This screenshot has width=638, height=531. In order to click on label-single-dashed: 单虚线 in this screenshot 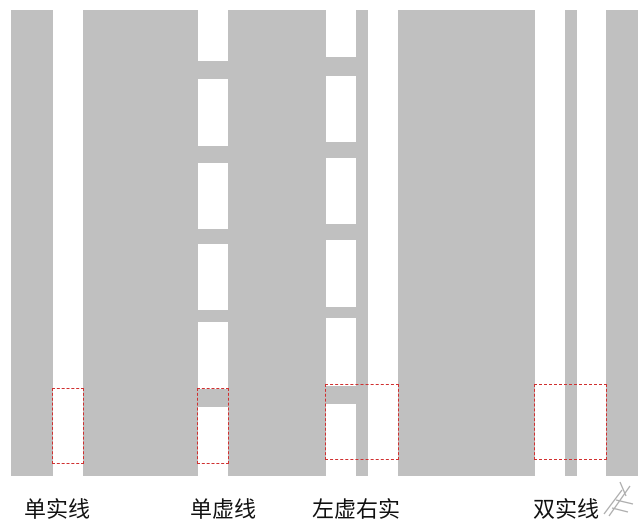, I will do `click(223, 511)`.